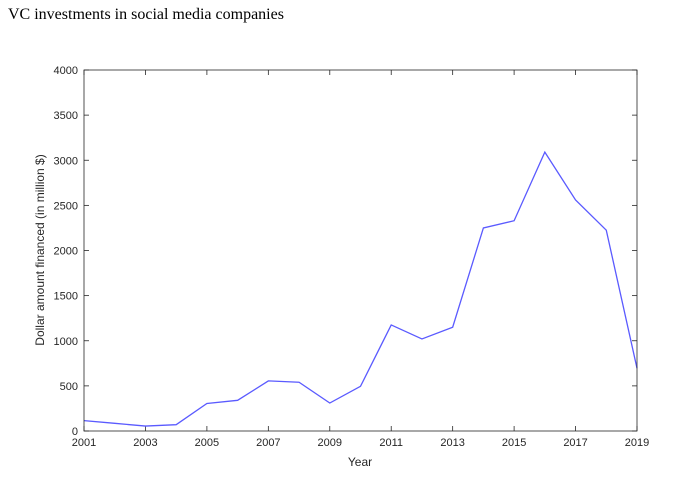 The image size is (690, 488). I want to click on x-tick-label: 2003, so click(145, 443).